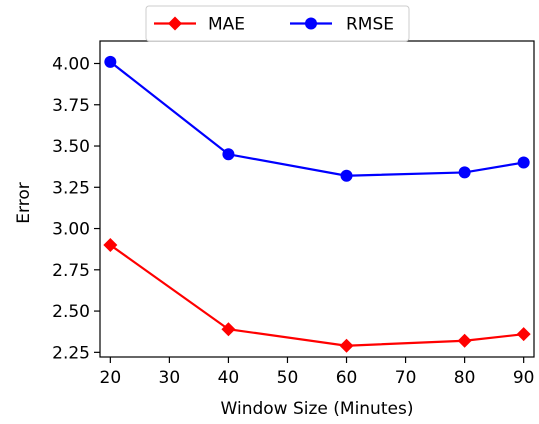 This screenshot has width=539, height=424. I want to click on y-tick-label: 3.00, so click(71, 230).